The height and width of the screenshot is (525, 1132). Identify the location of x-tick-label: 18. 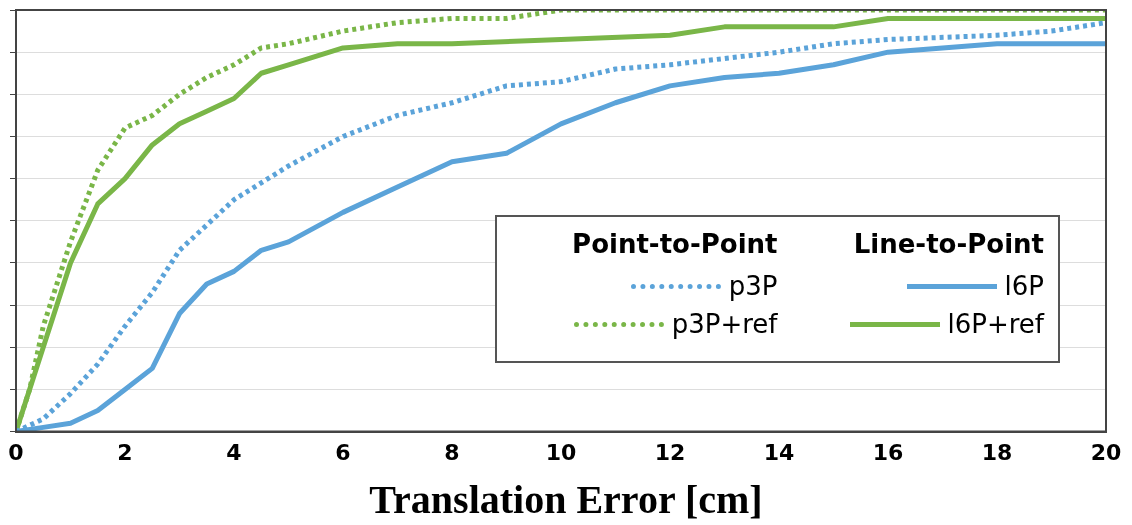
(997, 452).